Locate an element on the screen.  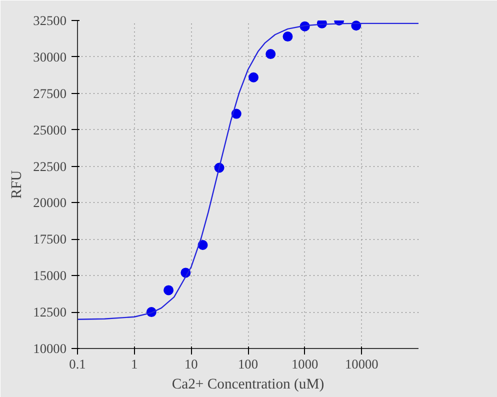
x-tick-label: 1 is located at coordinates (134, 364).